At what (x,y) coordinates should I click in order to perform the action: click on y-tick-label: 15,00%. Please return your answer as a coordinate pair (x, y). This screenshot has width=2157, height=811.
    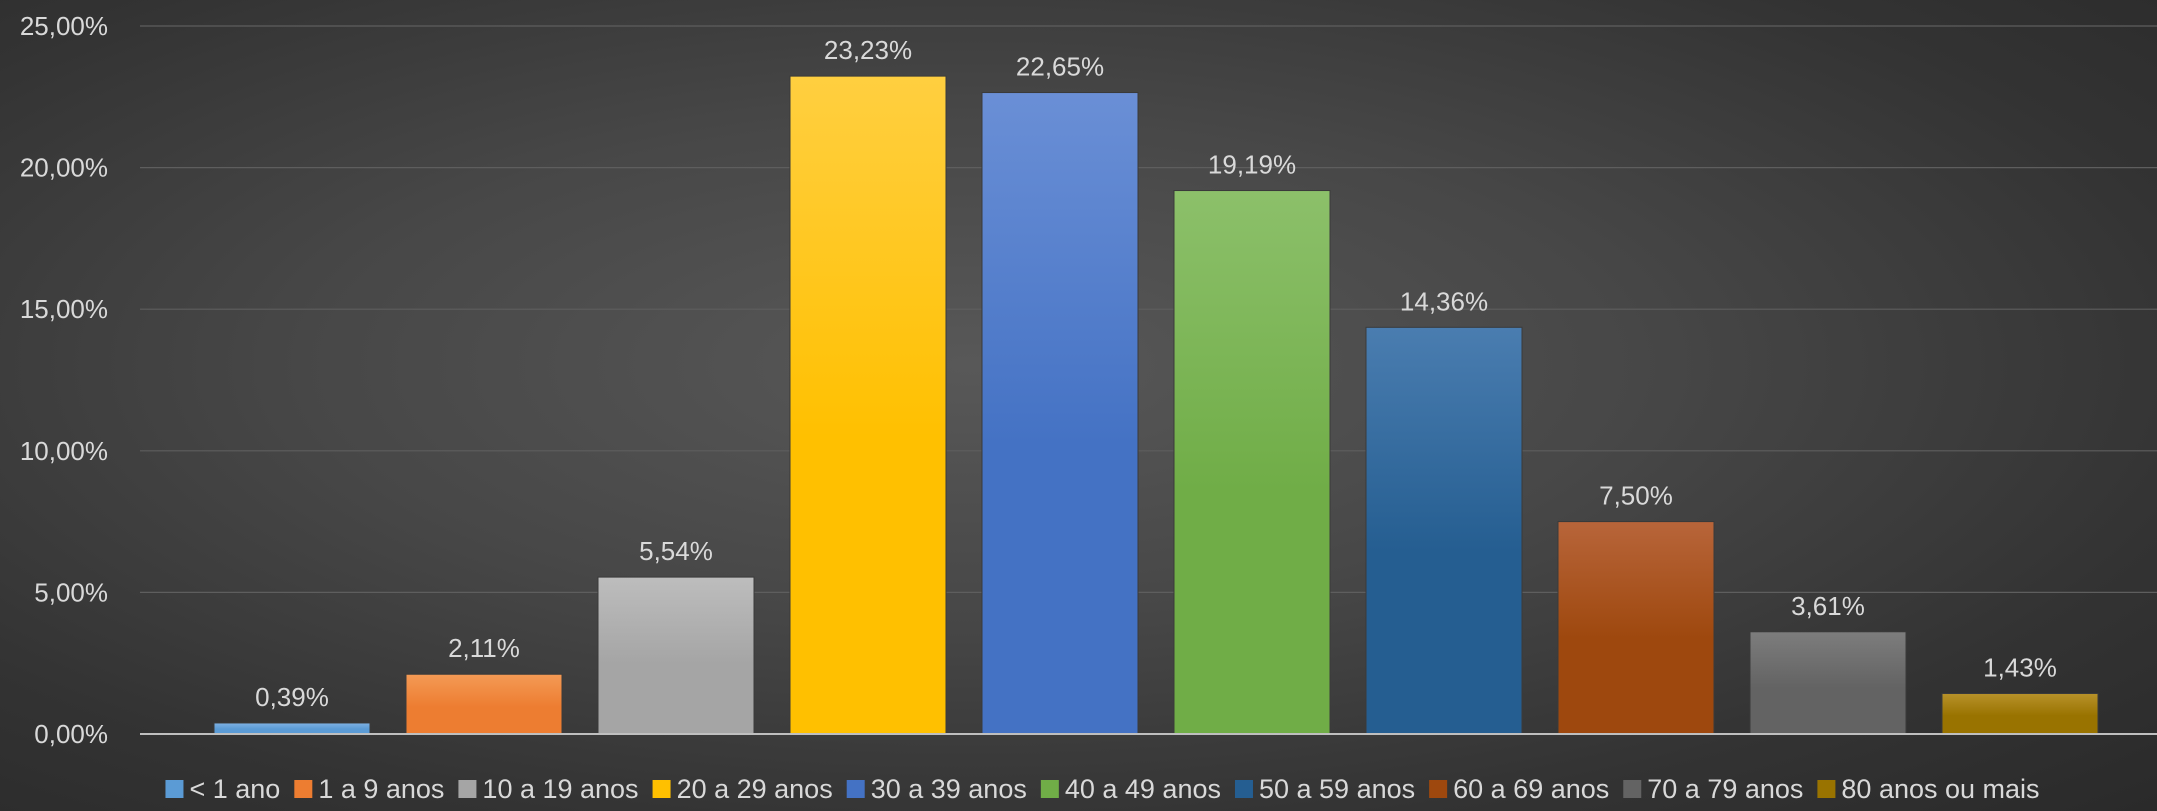
    Looking at the image, I should click on (64, 309).